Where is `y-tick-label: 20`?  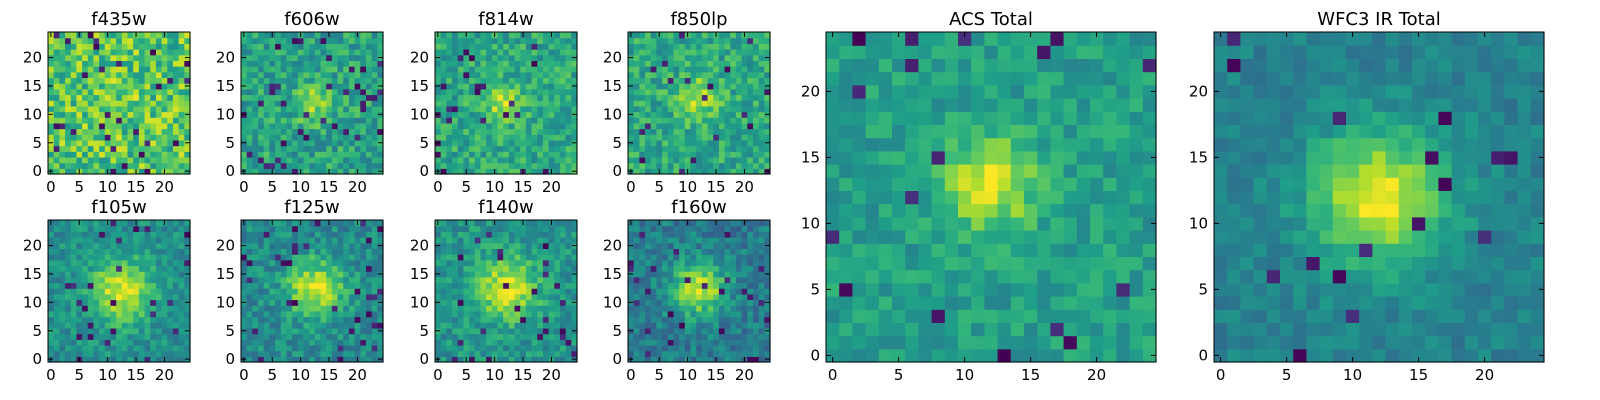 y-tick-label: 20 is located at coordinates (419, 246).